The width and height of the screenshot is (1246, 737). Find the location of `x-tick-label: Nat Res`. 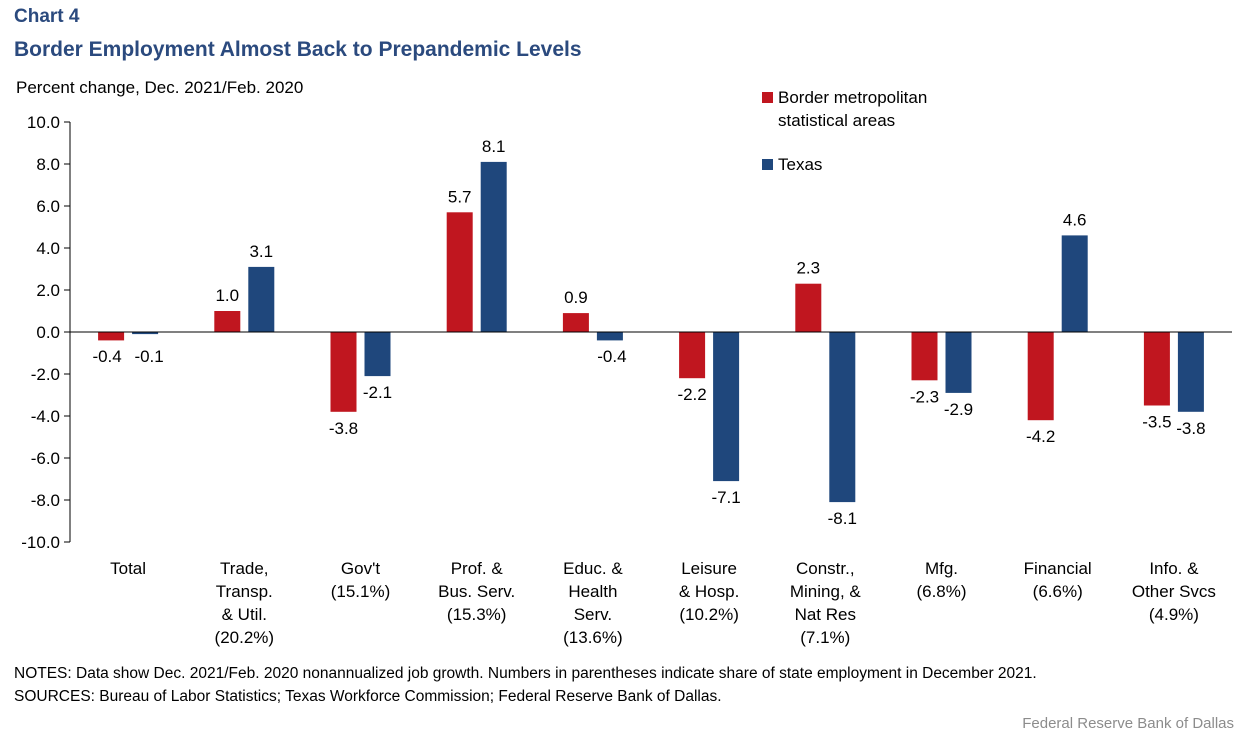

x-tick-label: Nat Res is located at coordinates (825, 614).